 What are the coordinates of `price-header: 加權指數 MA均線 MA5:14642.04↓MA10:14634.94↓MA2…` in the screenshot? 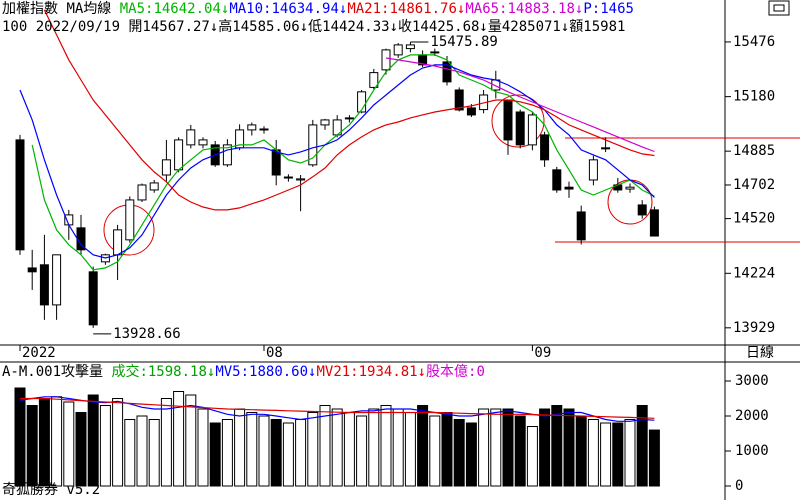 It's located at (318, 9).